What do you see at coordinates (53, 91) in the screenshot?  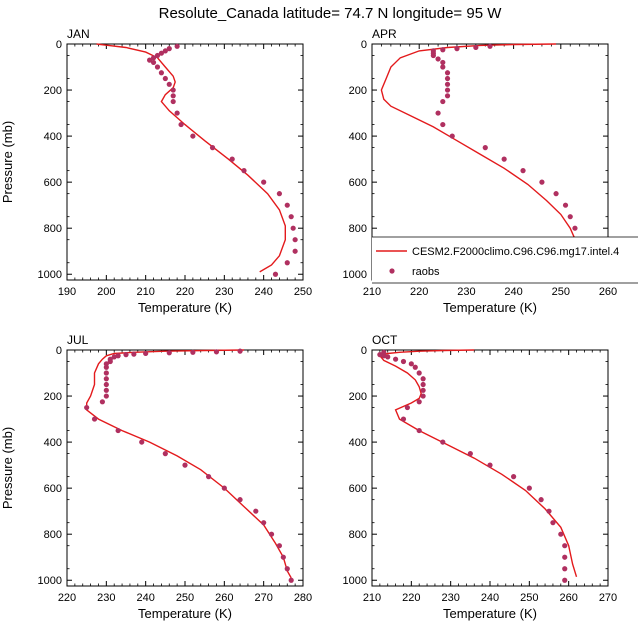 I see `y-tick-label: 200` at bounding box center [53, 91].